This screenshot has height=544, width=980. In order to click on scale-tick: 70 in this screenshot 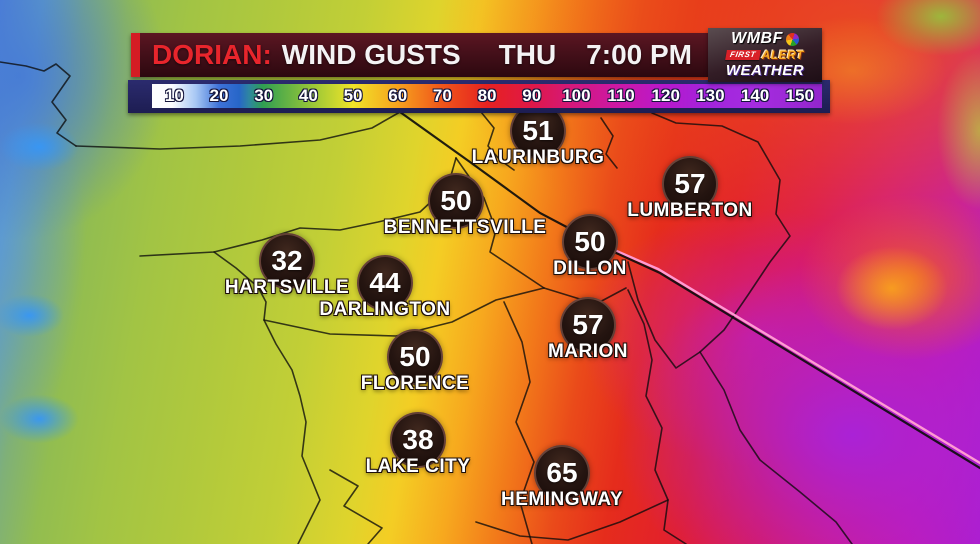, I will do `click(442, 95)`.